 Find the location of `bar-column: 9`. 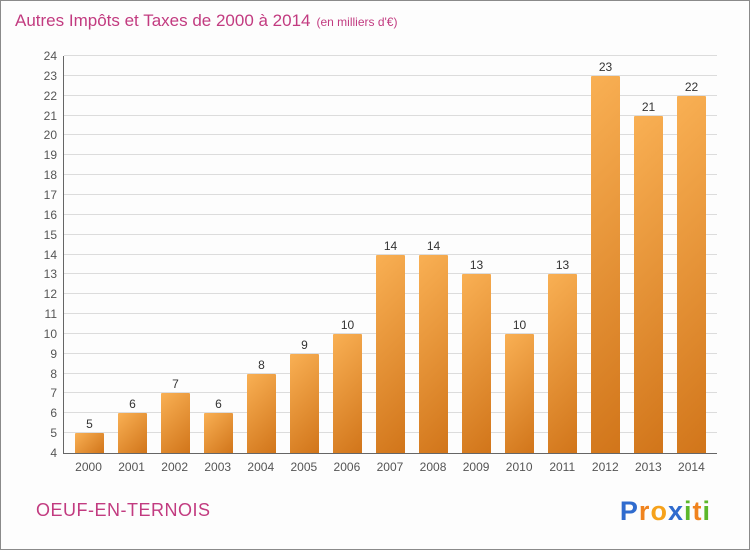

bar-column: 9 is located at coordinates (304, 254).